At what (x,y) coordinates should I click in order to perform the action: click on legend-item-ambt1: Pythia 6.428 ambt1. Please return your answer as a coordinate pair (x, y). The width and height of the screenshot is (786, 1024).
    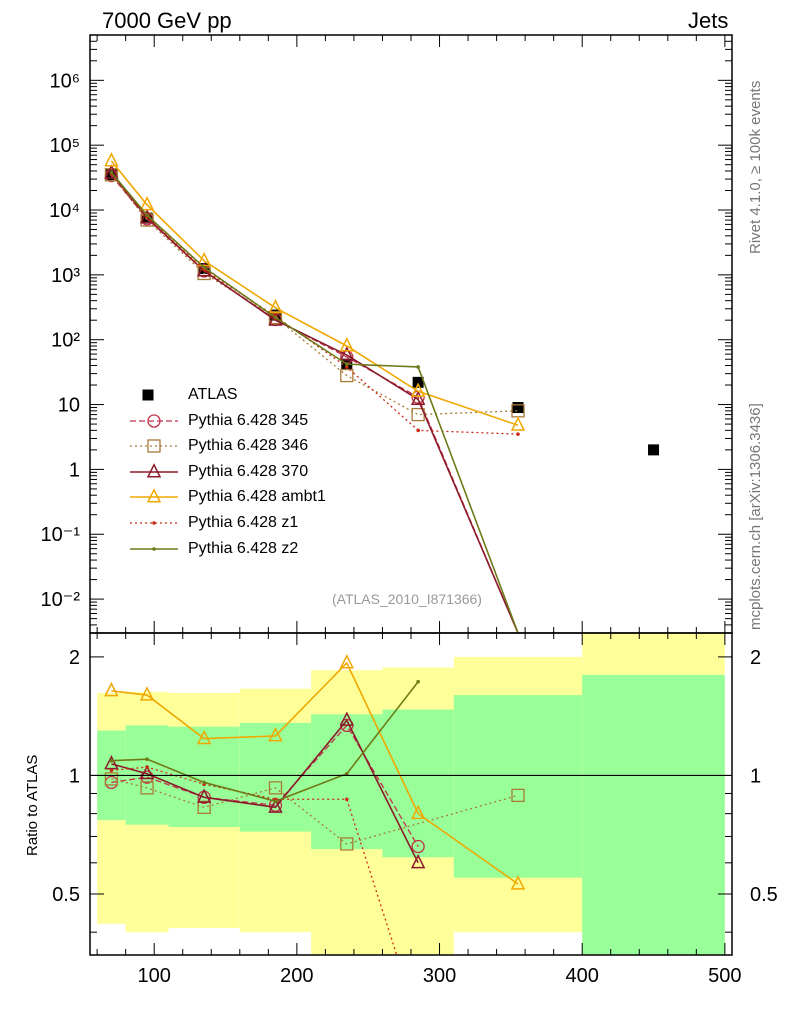
    Looking at the image, I should click on (251, 497).